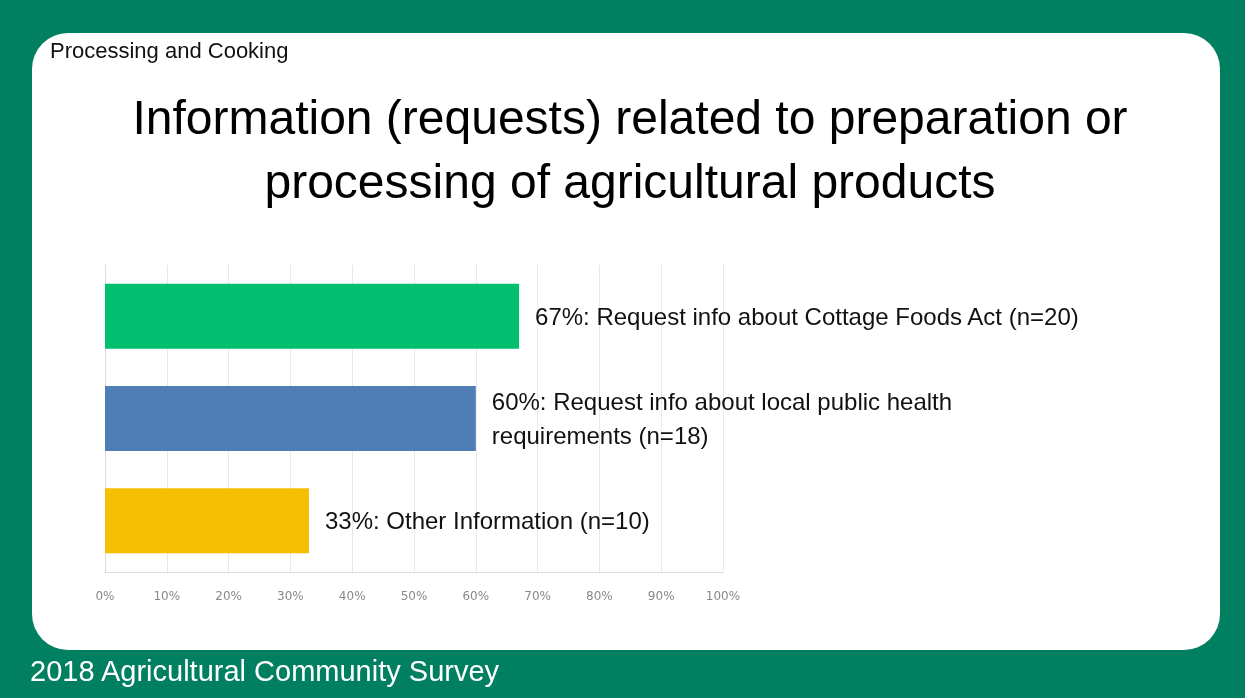 The height and width of the screenshot is (698, 1245). What do you see at coordinates (537, 596) in the screenshot?
I see `x-tick-label: 70%` at bounding box center [537, 596].